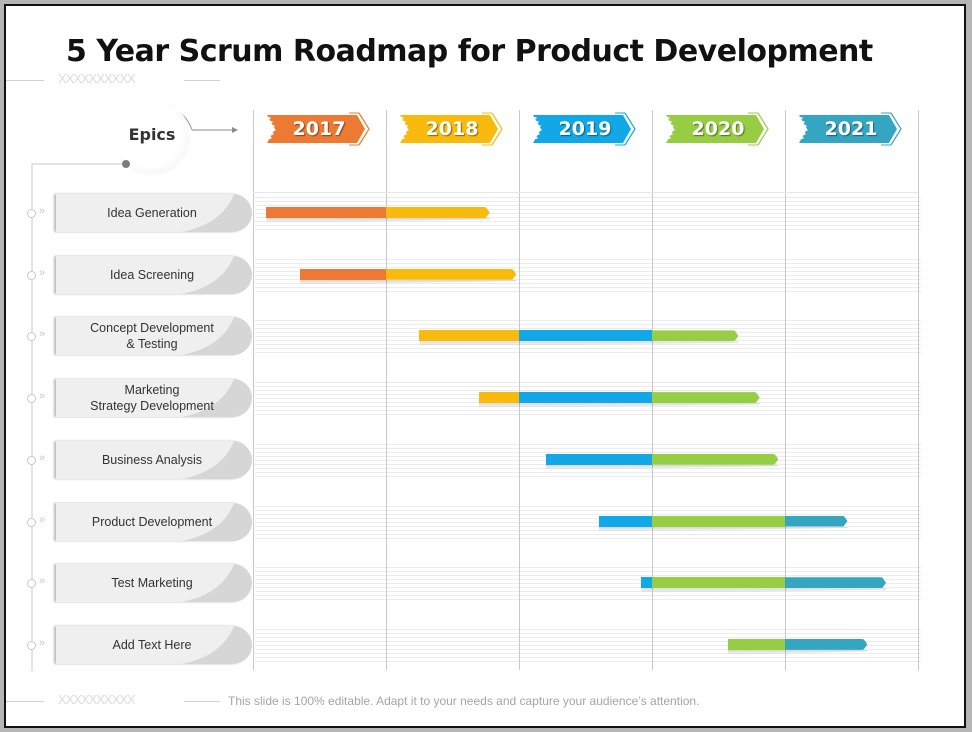  I want to click on year-label: 2018, so click(452, 129).